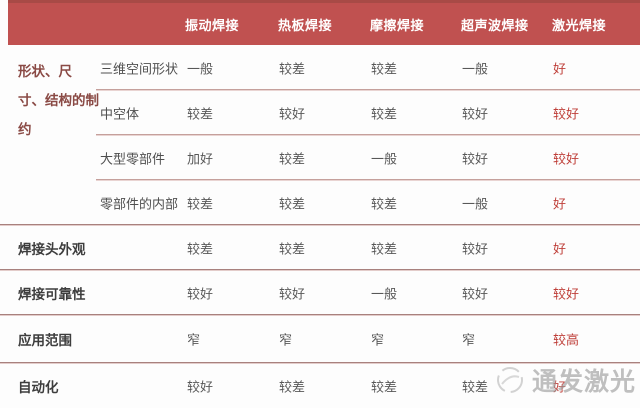  Describe the element at coordinates (320, 339) in the screenshot. I see `table-row: 应用范围 窄 窄 窄 窄 较高` at that location.